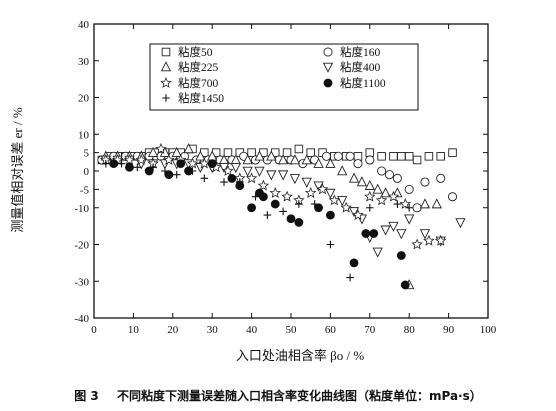 This screenshot has height=411, width=556. What do you see at coordinates (328, 52) in the screenshot?
I see `legend-marker-circle` at bounding box center [328, 52].